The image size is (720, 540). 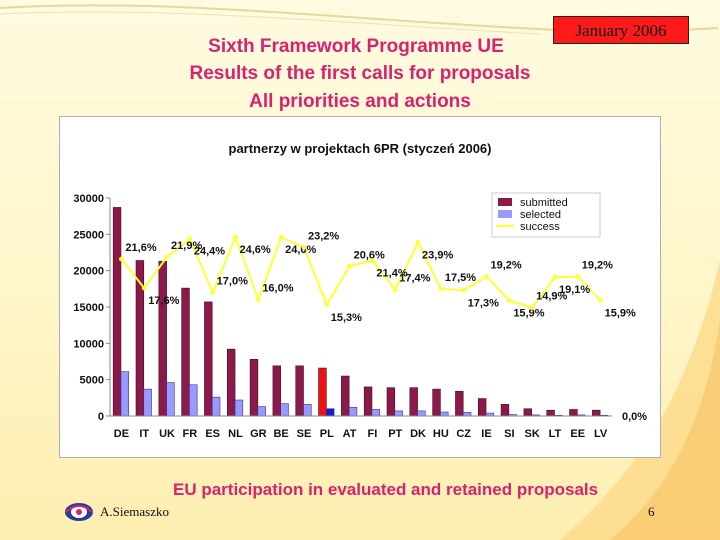 What do you see at coordinates (486, 434) in the screenshot?
I see `x-tick-label: IE` at bounding box center [486, 434].